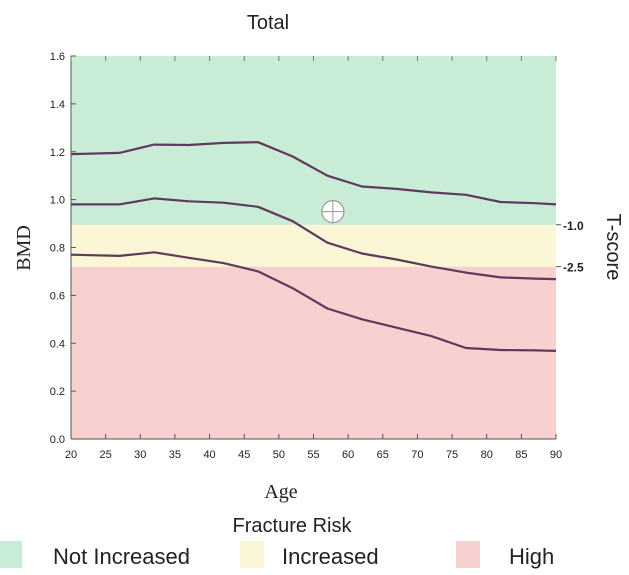 The width and height of the screenshot is (629, 575). Describe the element at coordinates (417, 455) in the screenshot. I see `x-tick-label: 70` at that location.